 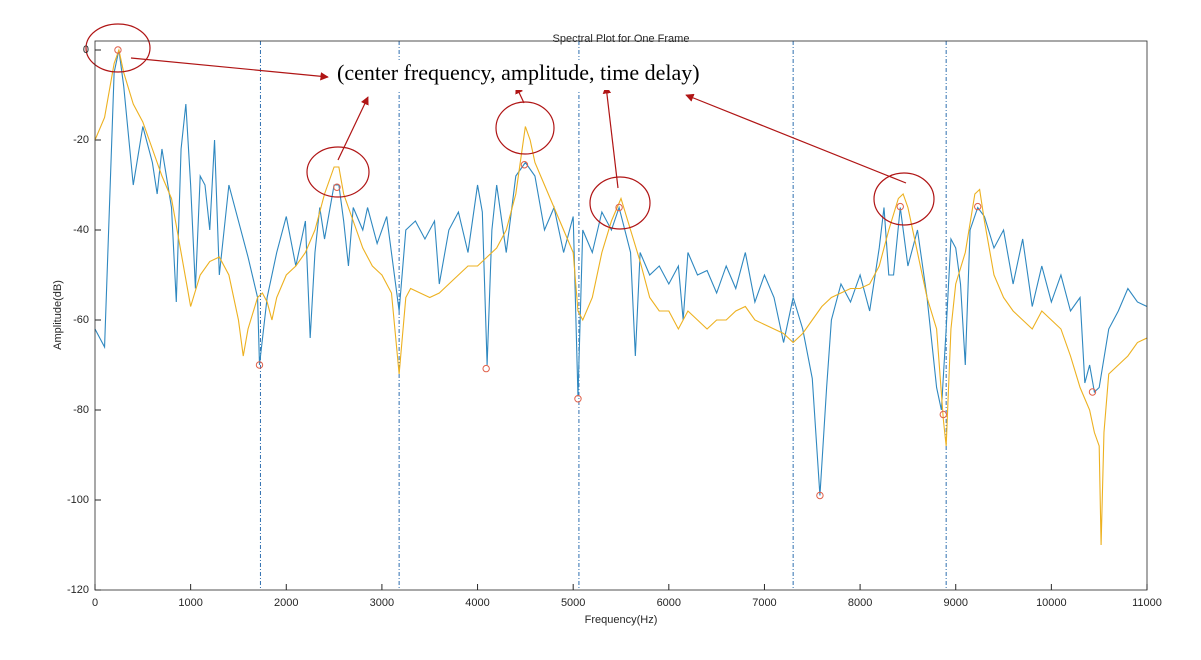 What do you see at coordinates (58, 315) in the screenshot?
I see `y-axis-label: Amplitude(dB)` at bounding box center [58, 315].